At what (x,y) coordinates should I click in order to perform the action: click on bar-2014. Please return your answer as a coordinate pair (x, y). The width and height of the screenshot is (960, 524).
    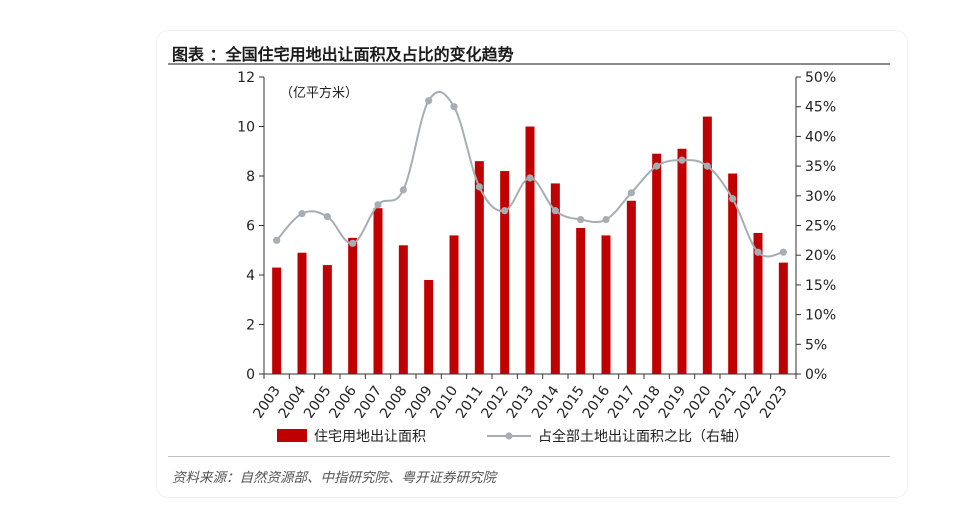
    Looking at the image, I should click on (555, 278).